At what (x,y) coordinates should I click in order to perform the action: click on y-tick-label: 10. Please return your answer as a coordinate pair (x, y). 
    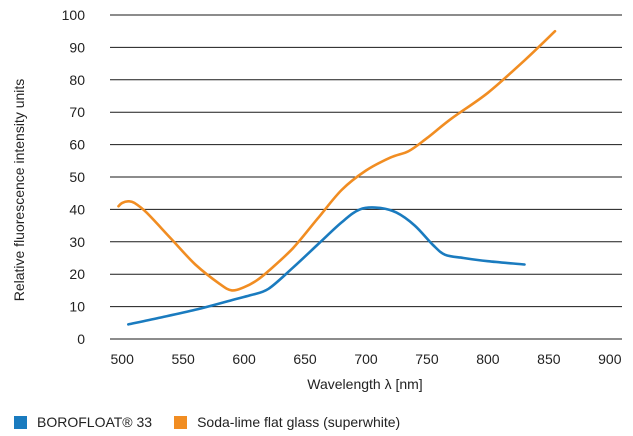
    Looking at the image, I should click on (77, 307).